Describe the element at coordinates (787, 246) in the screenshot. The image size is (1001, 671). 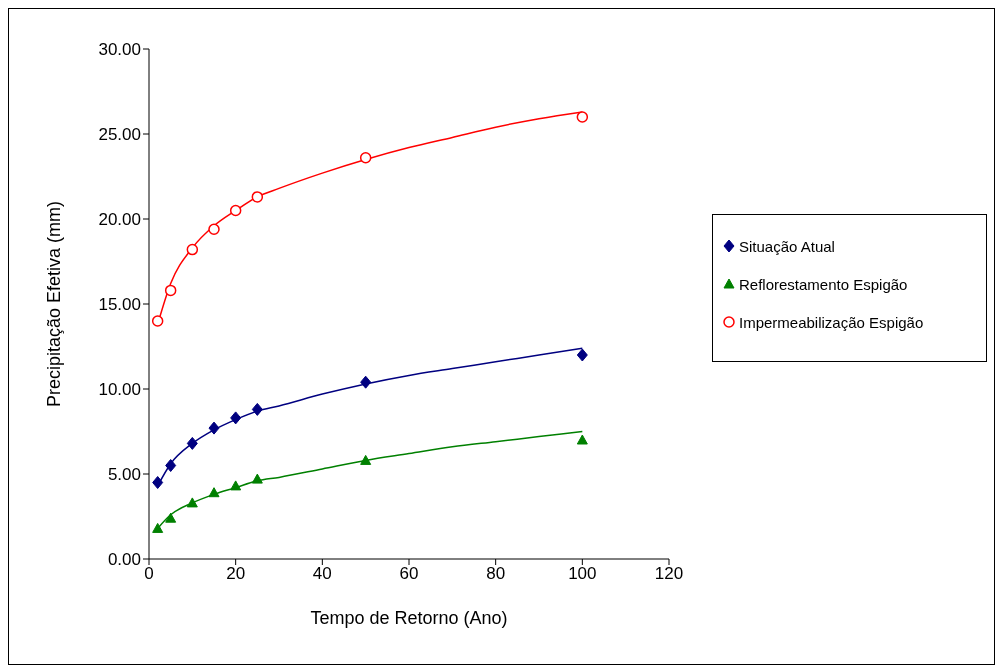
I see `legend-label: Situação Atual` at that location.